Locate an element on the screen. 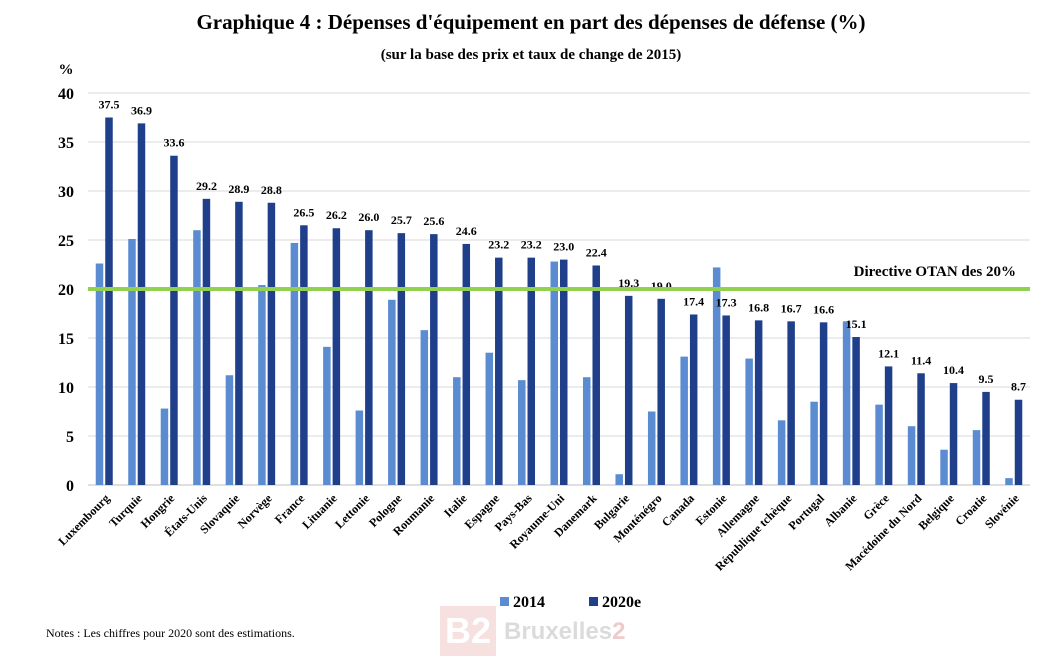 The height and width of the screenshot is (658, 1062). category-label: Lituanie is located at coordinates (319, 511).